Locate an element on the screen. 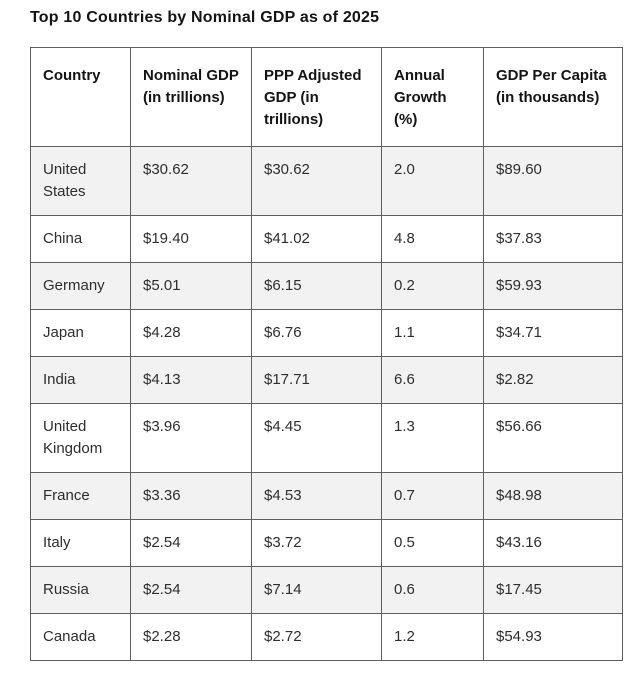  cell-gdp-per-capita: $59.93 is located at coordinates (553, 286).